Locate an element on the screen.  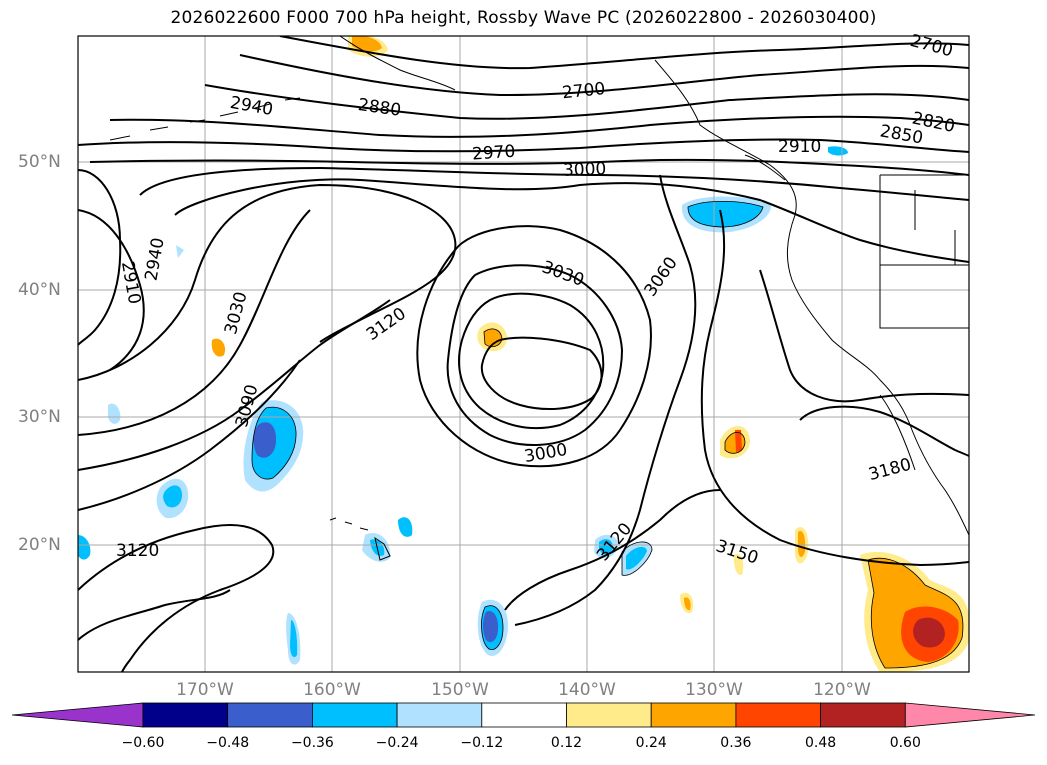
colorbar-tick-label: 0.60 is located at coordinates (905, 743).